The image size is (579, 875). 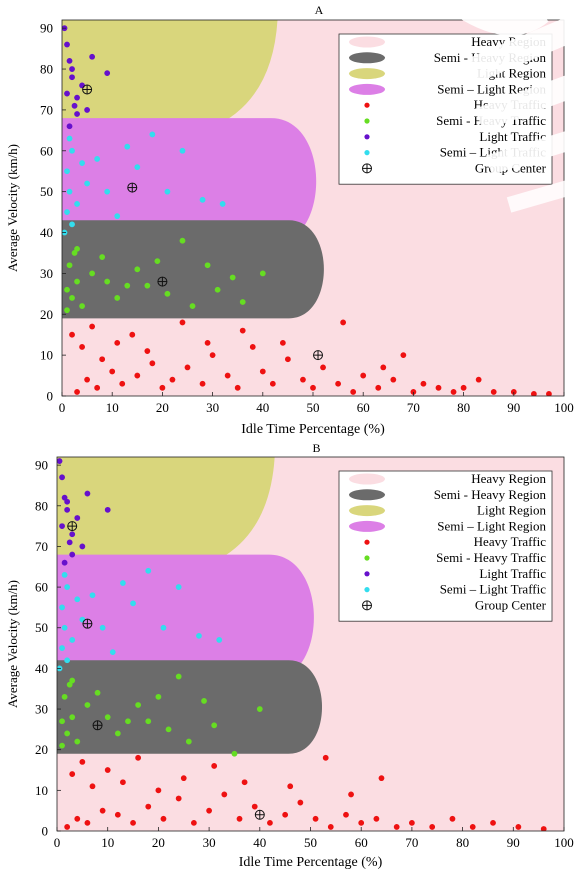 What do you see at coordinates (46, 273) in the screenshot?
I see `y-tick-label: 30` at bounding box center [46, 273].